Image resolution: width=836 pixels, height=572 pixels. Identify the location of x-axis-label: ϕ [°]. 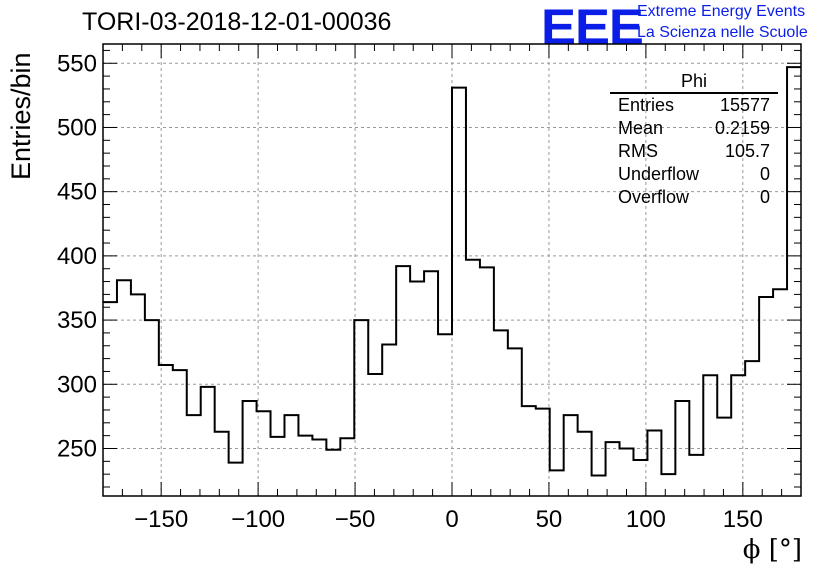
(772, 550).